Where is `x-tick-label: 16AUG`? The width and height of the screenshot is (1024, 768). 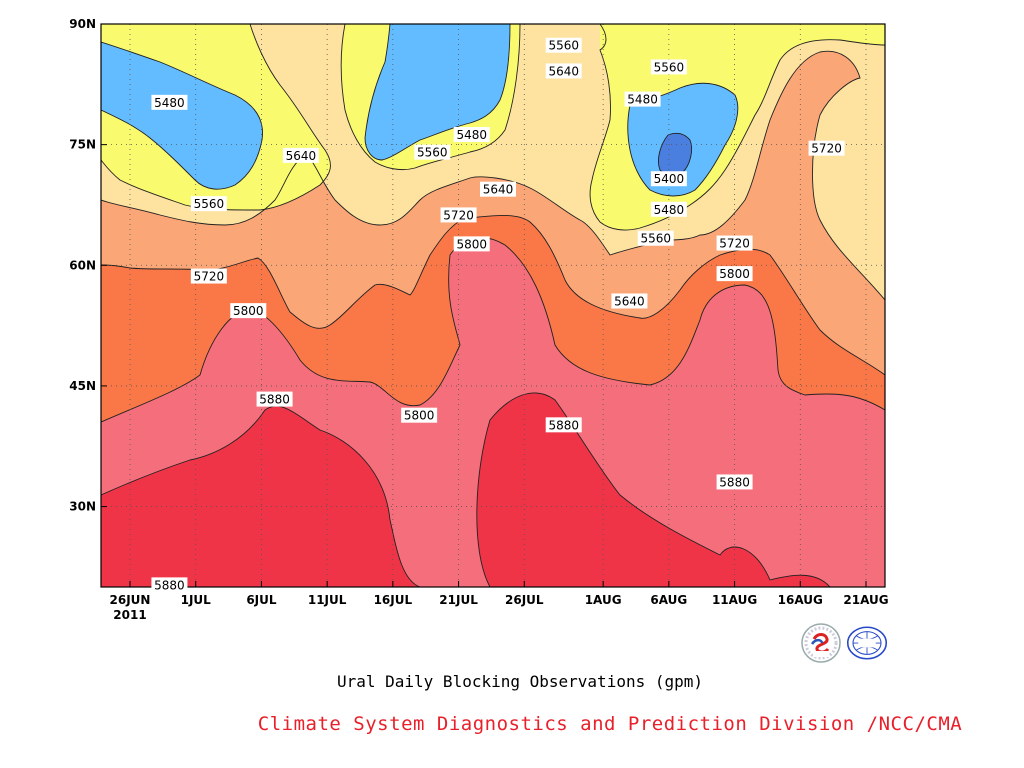
x-tick-label: 16AUG is located at coordinates (800, 600).